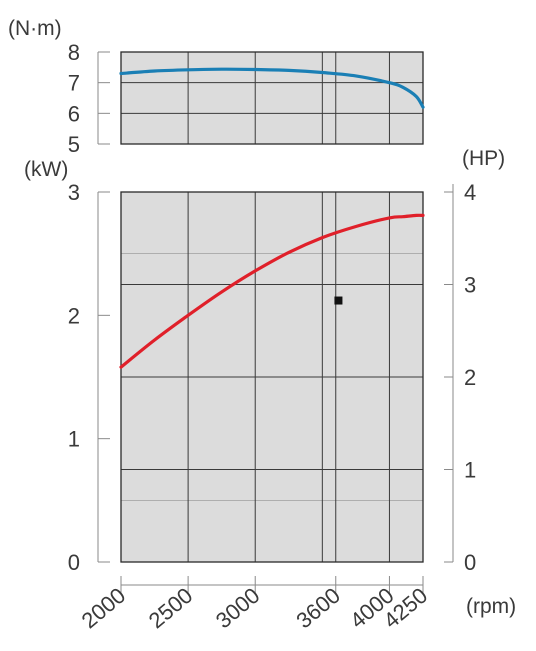 The width and height of the screenshot is (536, 651). I want to click on x-tick-label: 3600, so click(318, 608).